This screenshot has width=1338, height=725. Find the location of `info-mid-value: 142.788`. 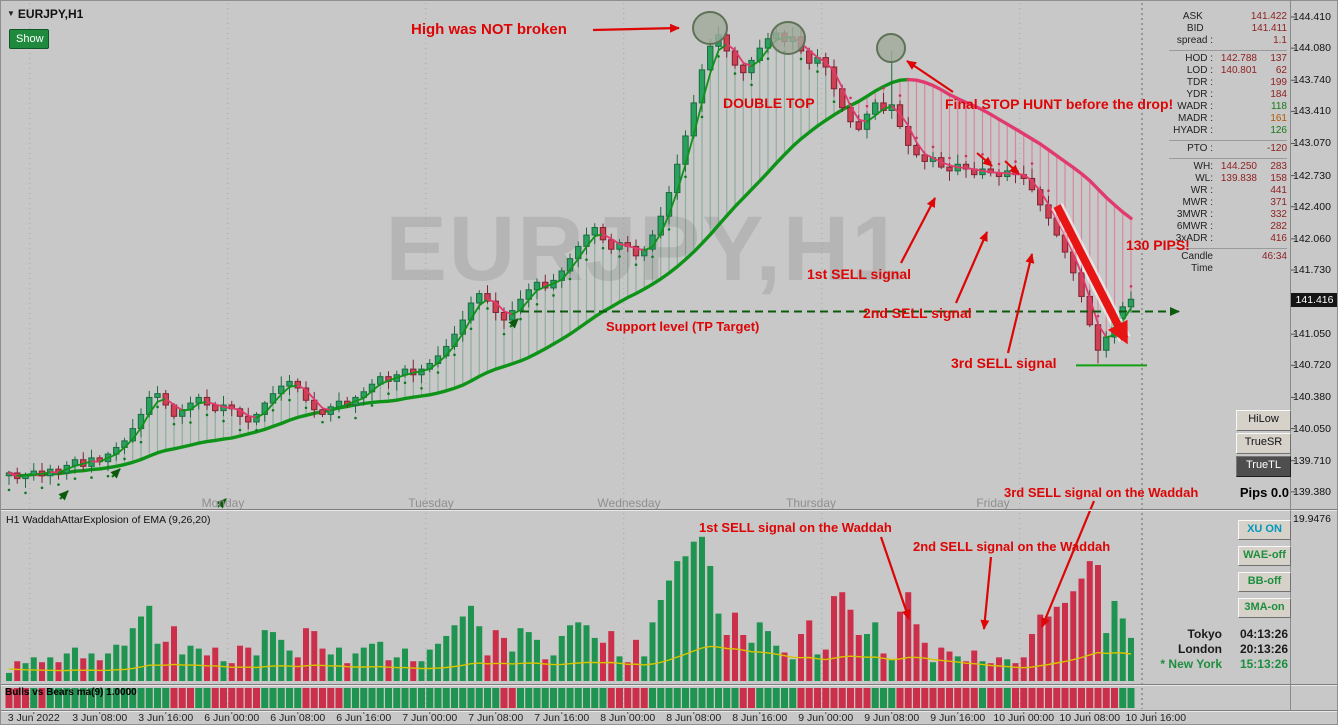

info-mid-value: 142.788 is located at coordinates (1238, 58).